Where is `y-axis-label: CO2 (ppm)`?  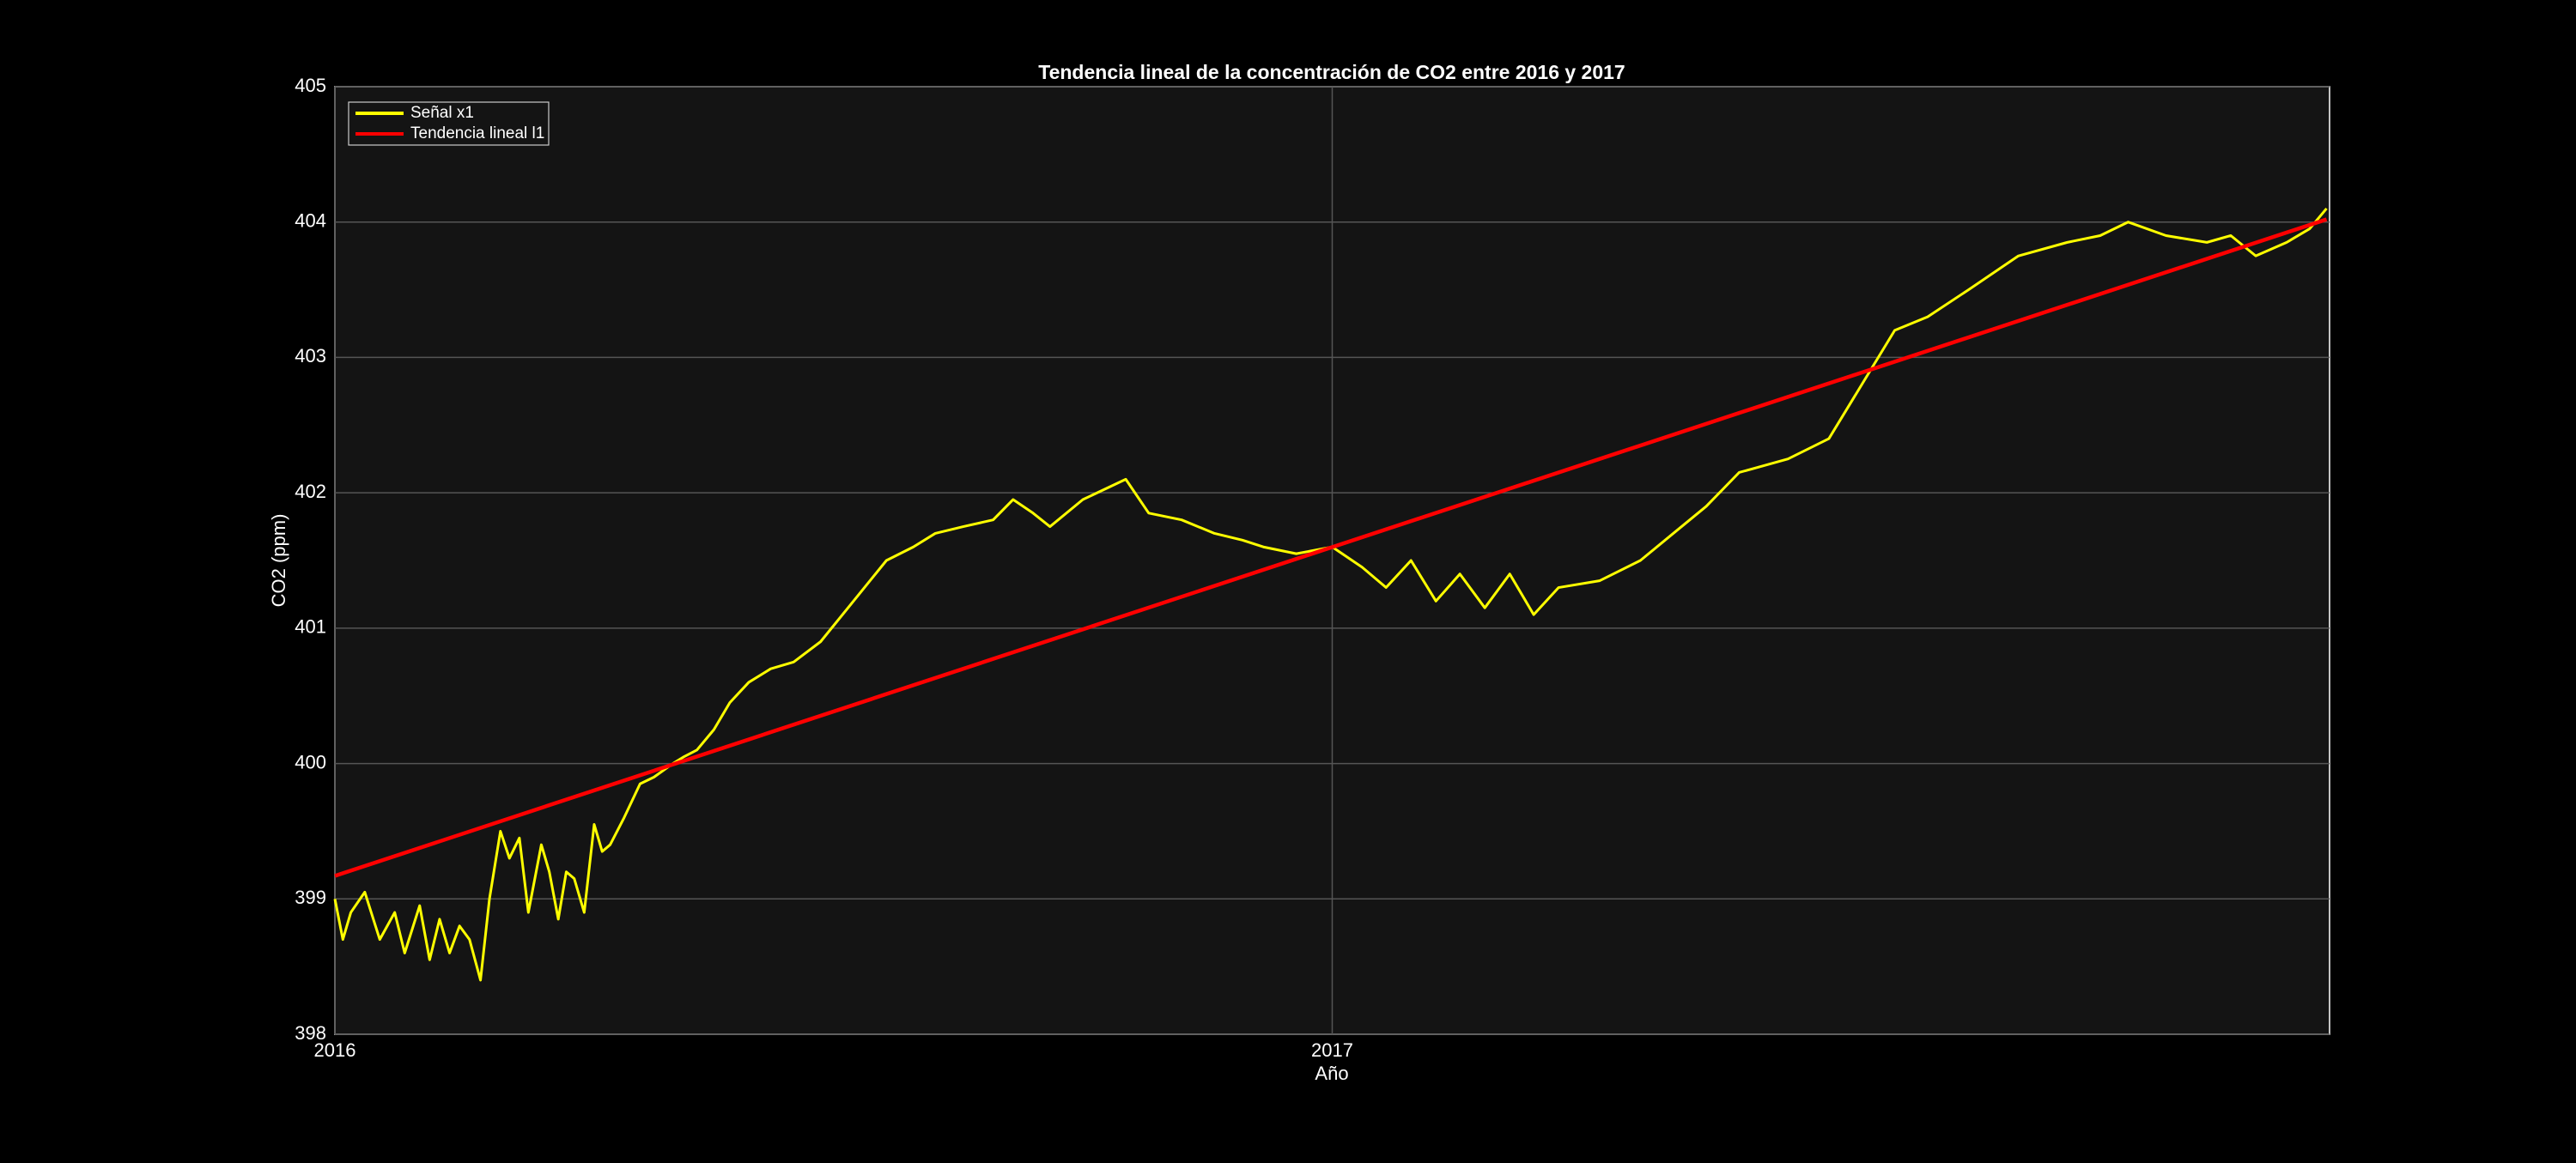 y-axis-label: CO2 (ppm) is located at coordinates (279, 561).